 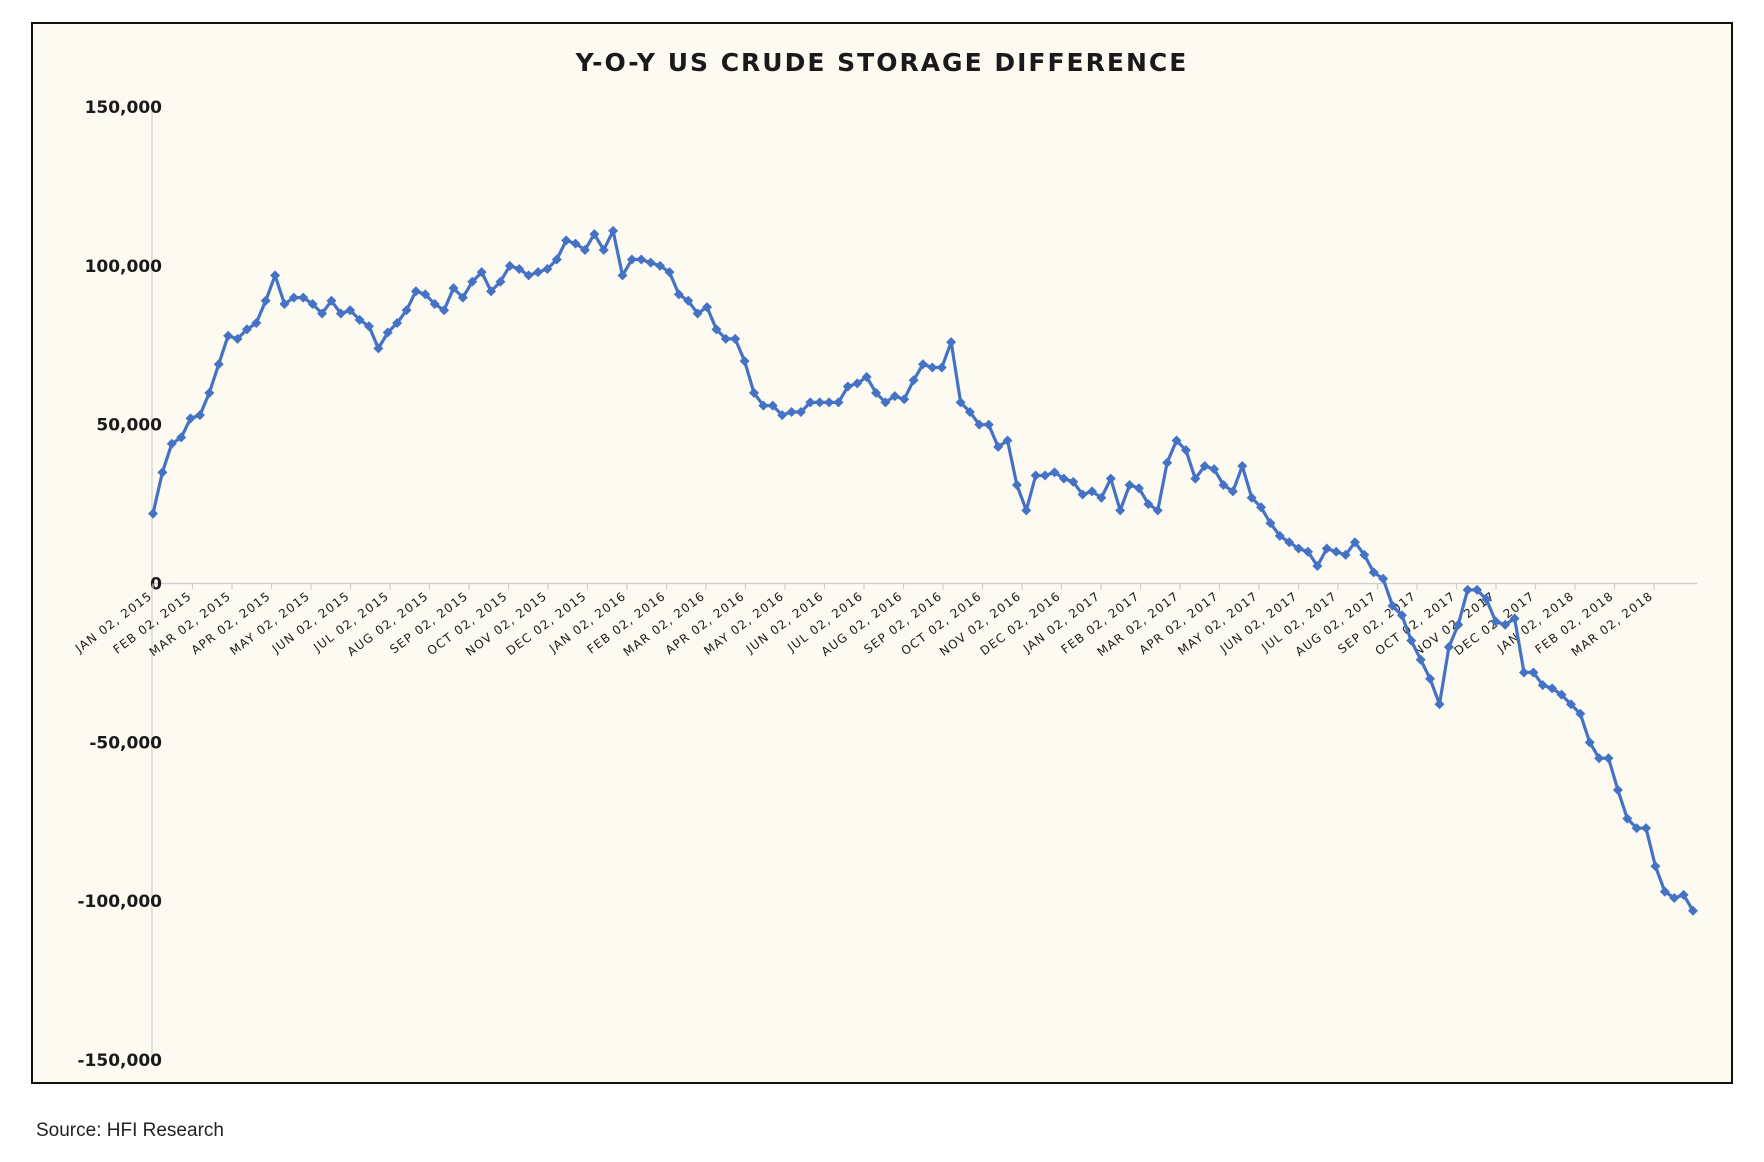 What do you see at coordinates (125, 743) in the screenshot?
I see `y-tick-label: -50,000` at bounding box center [125, 743].